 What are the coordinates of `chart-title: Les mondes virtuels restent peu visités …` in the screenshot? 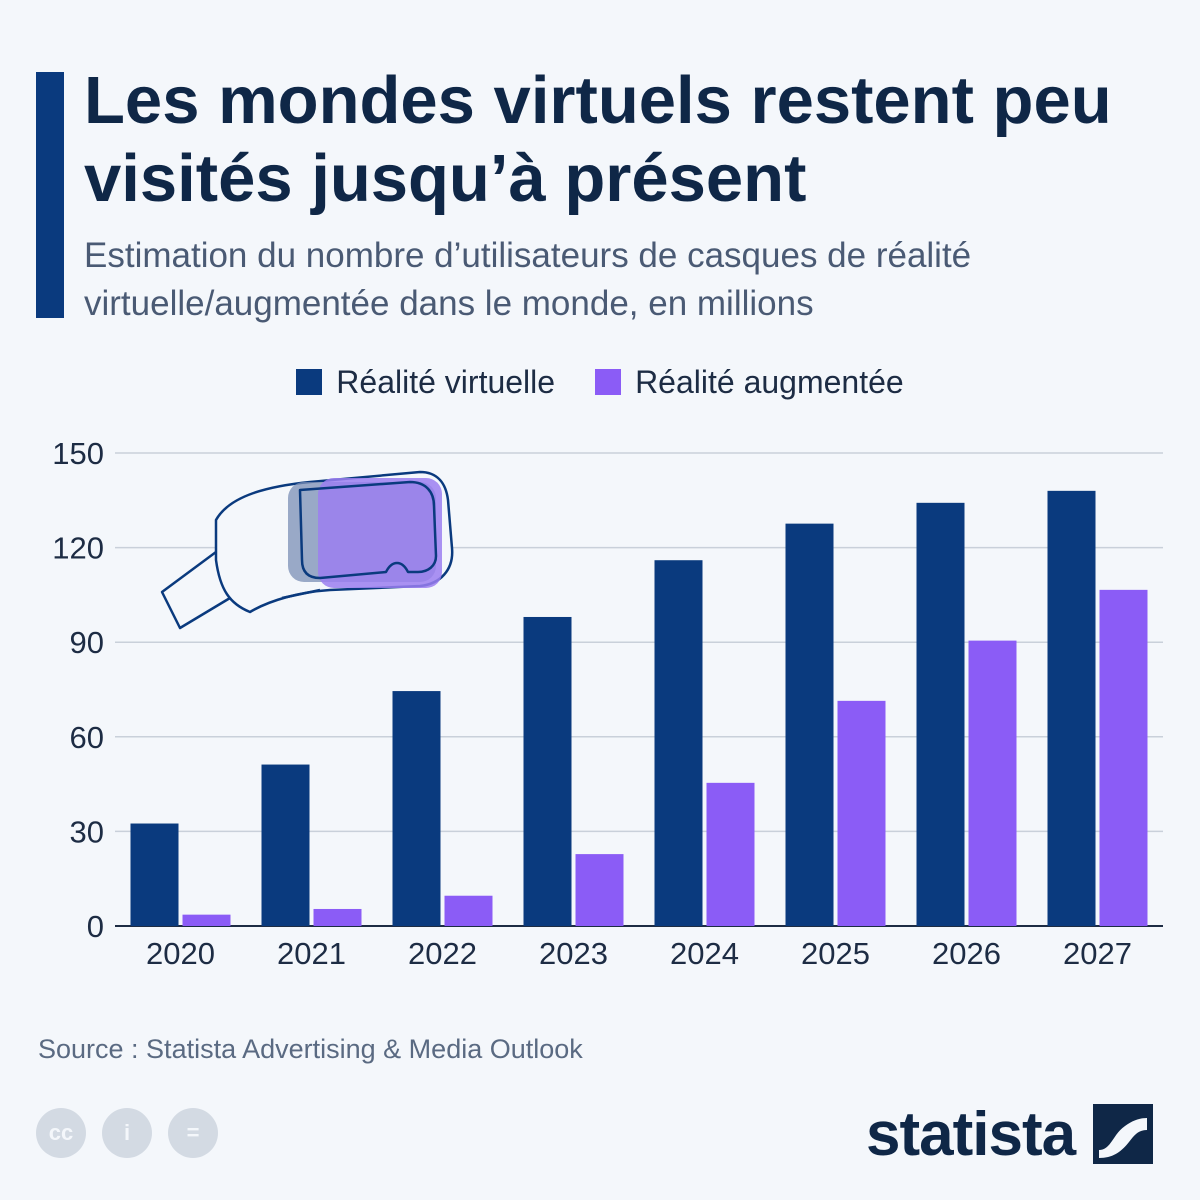 It's located at (598, 139).